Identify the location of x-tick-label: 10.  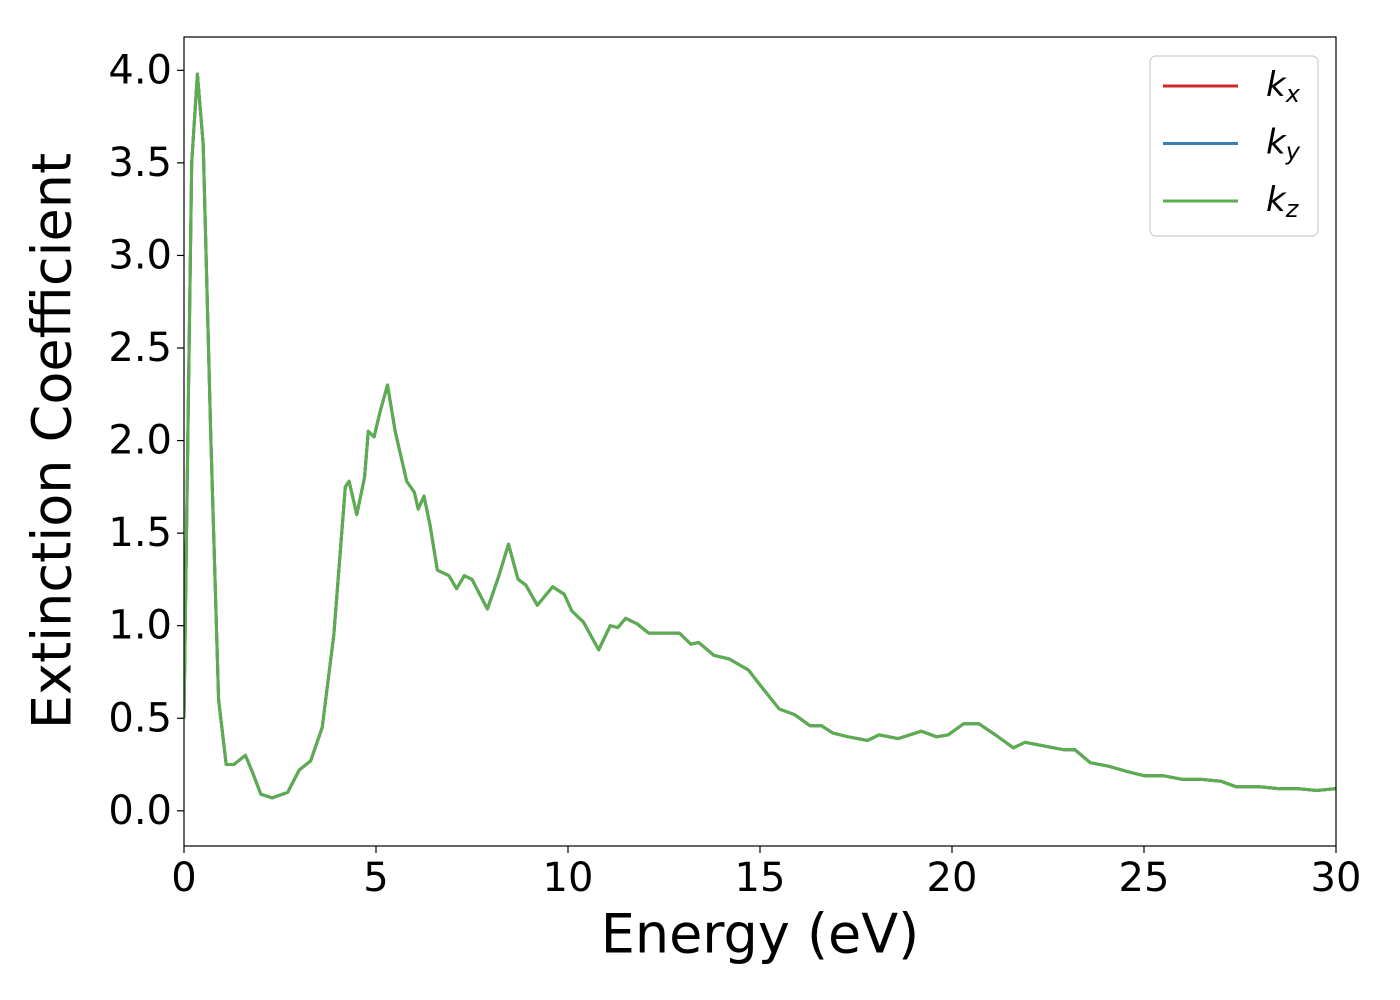
(568, 878).